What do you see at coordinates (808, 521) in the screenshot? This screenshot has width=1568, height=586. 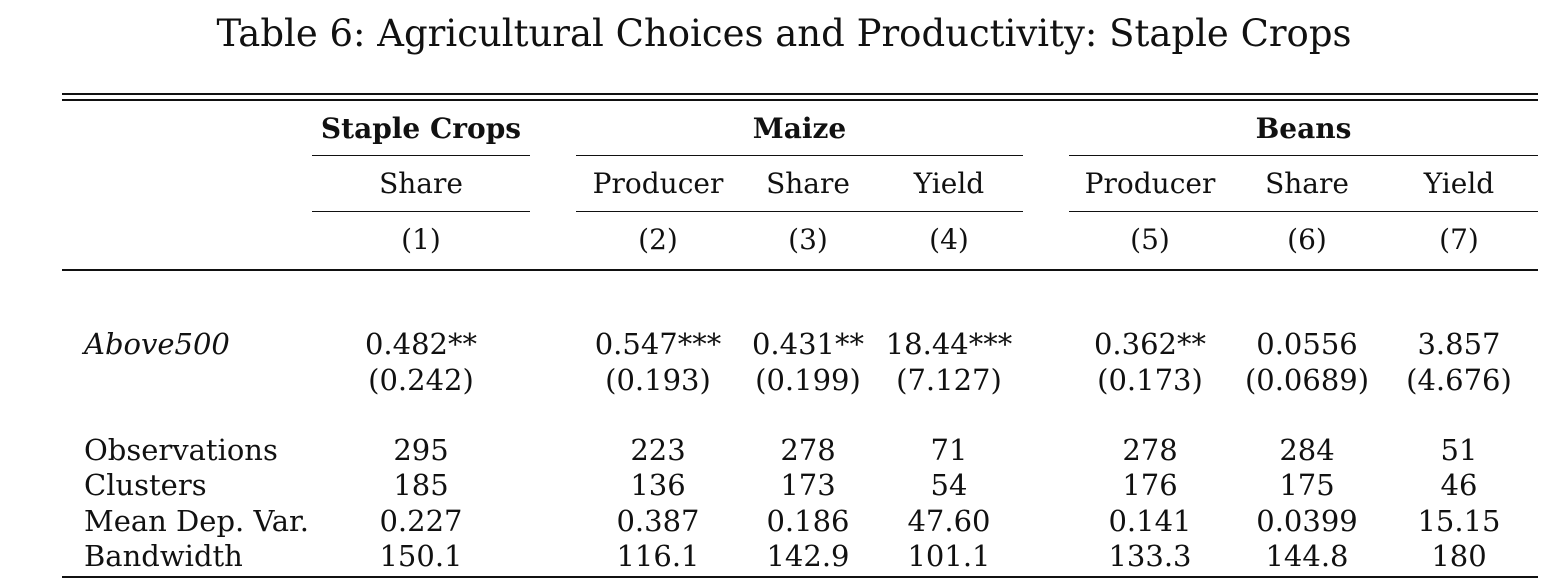 I see `mean-dep-var-value-3: 0.186` at bounding box center [808, 521].